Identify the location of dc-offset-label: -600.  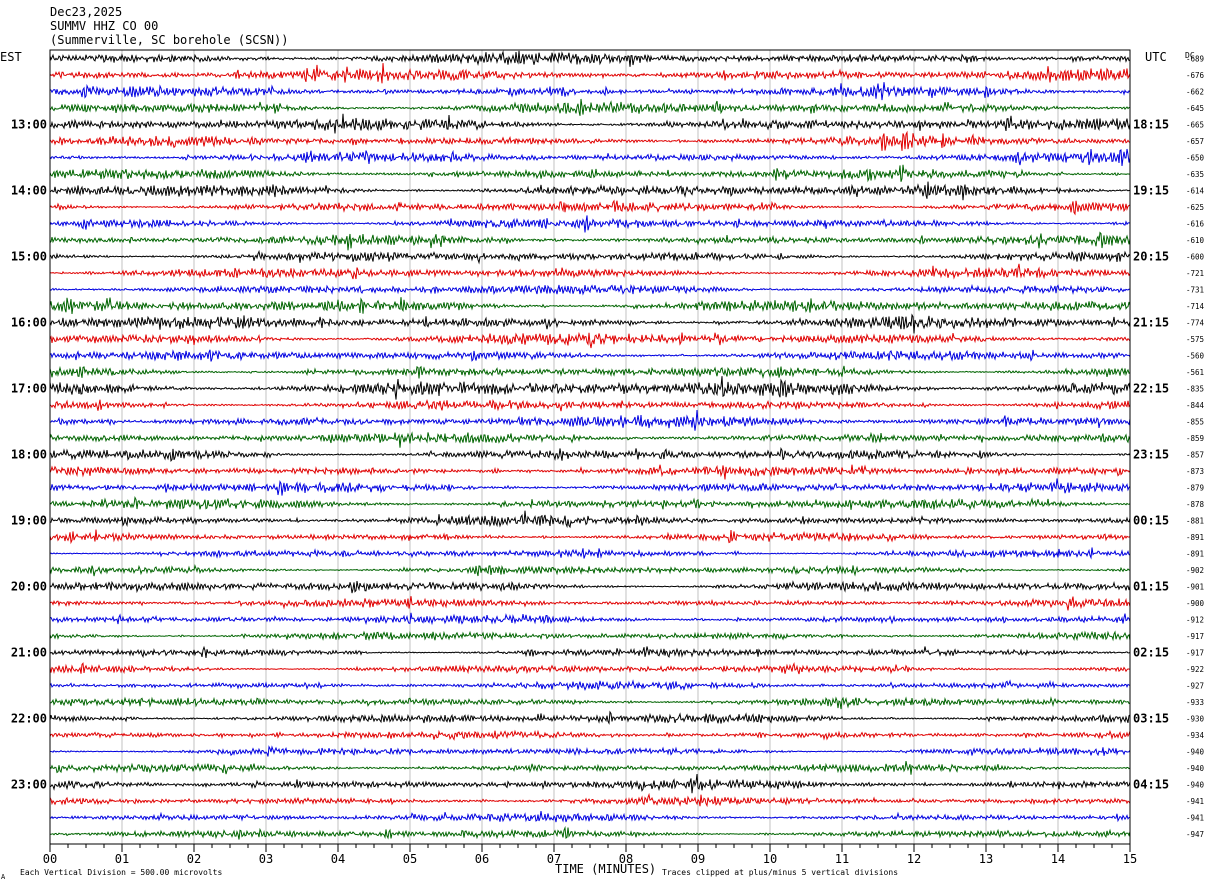
(1195, 257).